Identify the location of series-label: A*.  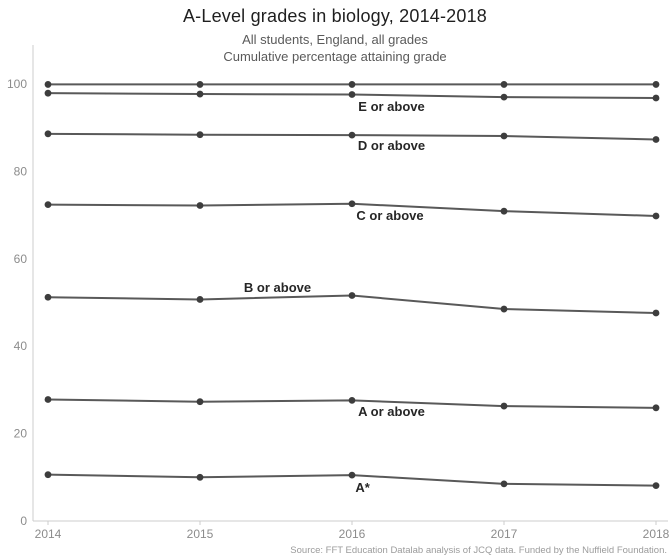
(362, 487).